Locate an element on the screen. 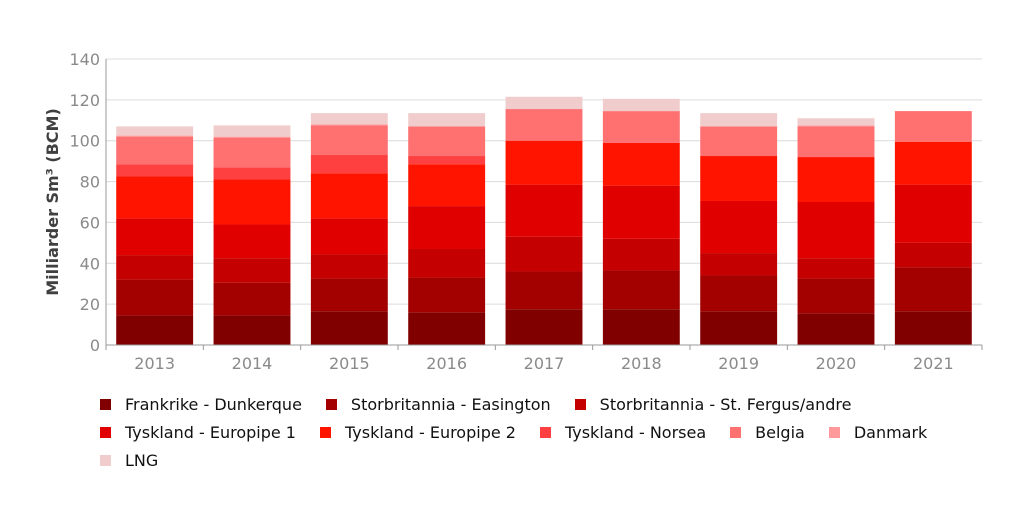  legend-label: Storbritannia - Easington is located at coordinates (450, 404).